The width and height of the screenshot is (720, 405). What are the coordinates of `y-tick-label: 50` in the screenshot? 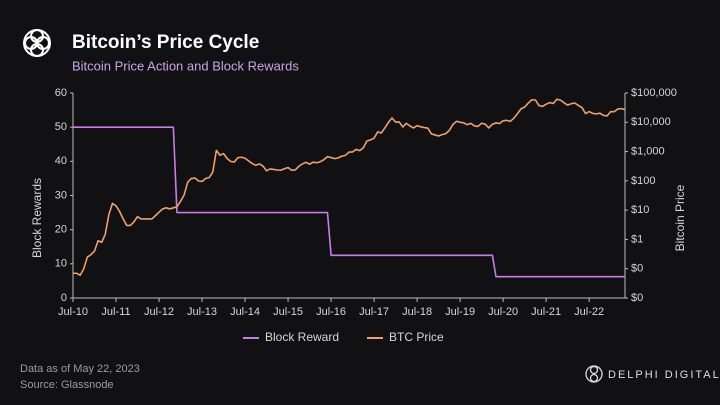 It's located at (61, 127).